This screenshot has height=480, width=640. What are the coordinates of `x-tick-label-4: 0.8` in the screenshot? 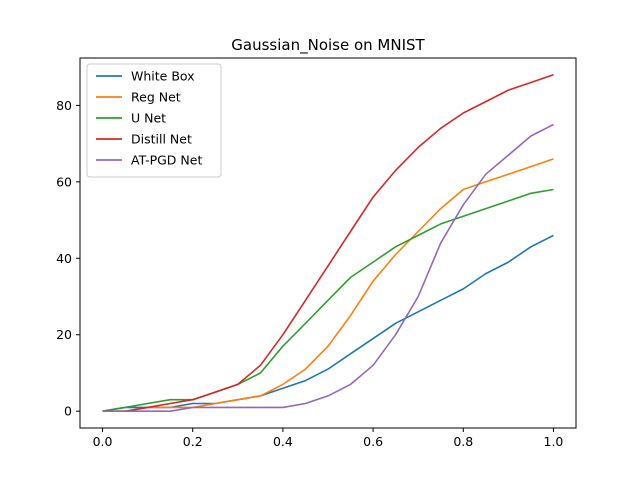 It's located at (463, 441).